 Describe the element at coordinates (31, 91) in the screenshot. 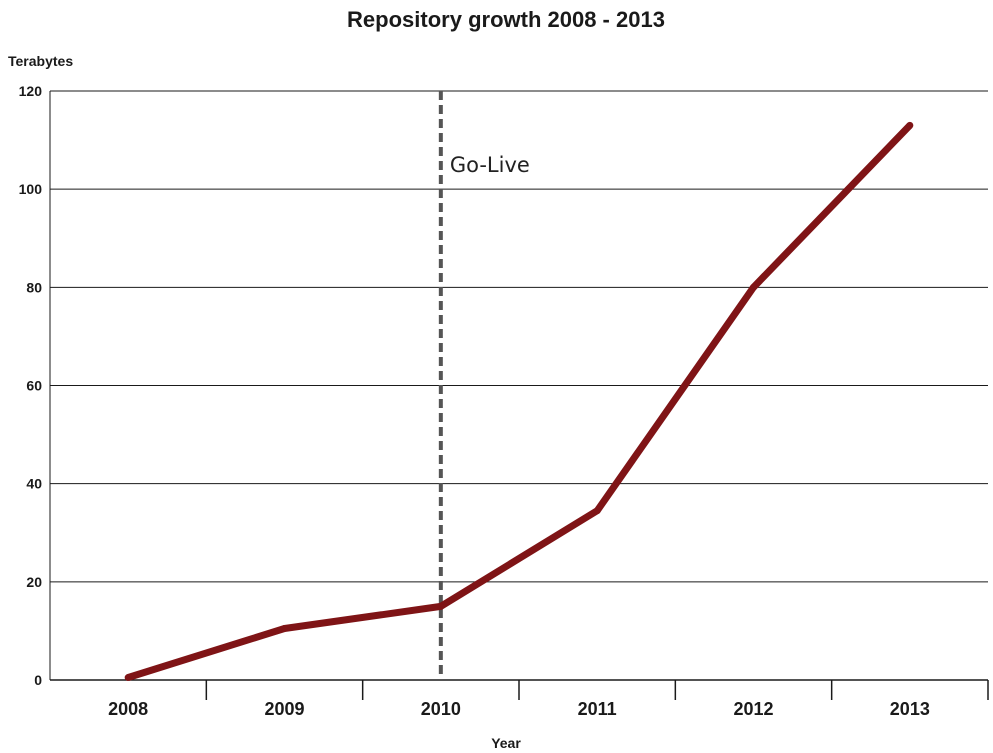

I see `y-tick-label: 120` at that location.